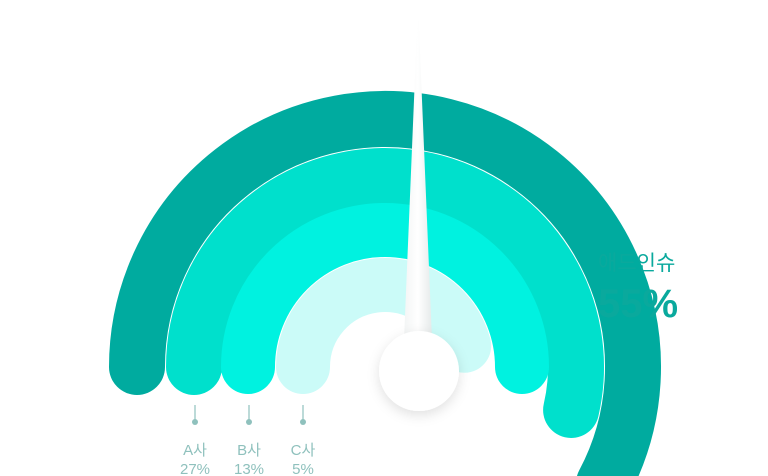 Image resolution: width=768 pixels, height=476 pixels. I want to click on competitor-name-3: C사, so click(303, 450).